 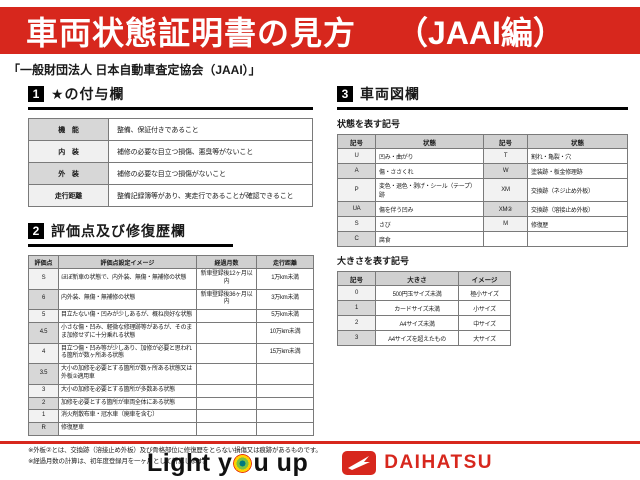 What do you see at coordinates (43, 390) in the screenshot?
I see `table-cell: 3` at bounding box center [43, 390].